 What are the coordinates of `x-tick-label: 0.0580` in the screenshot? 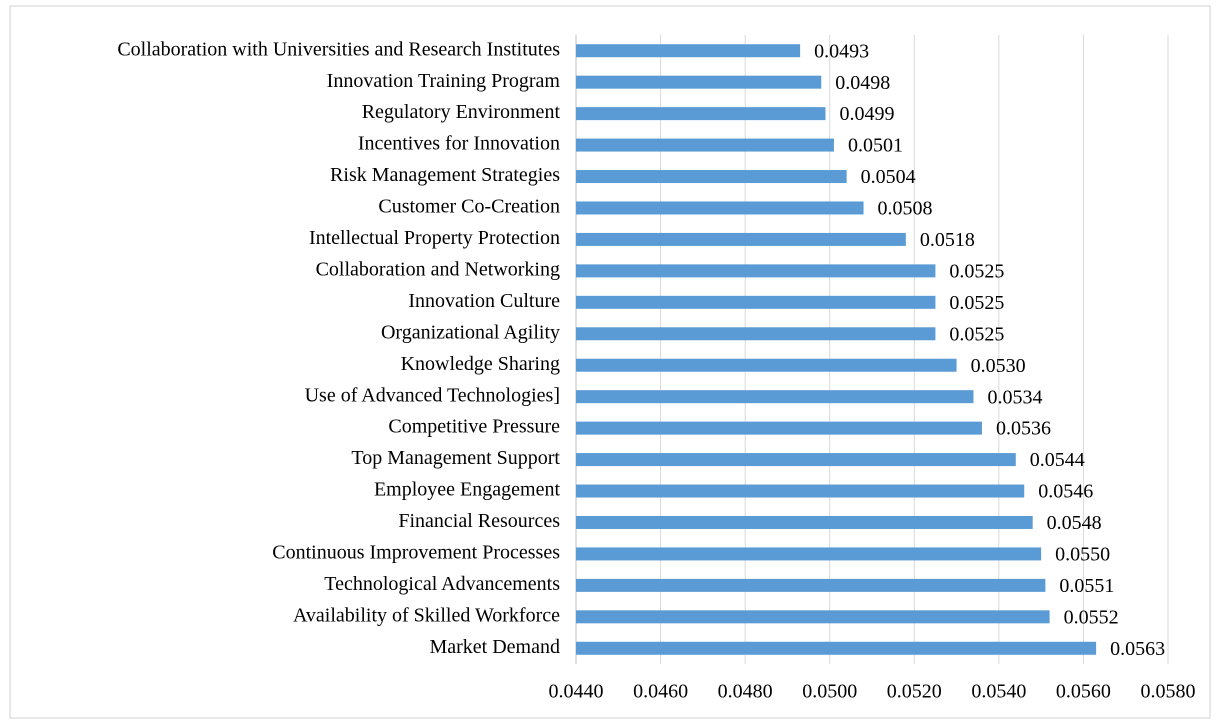 It's located at (1168, 692).